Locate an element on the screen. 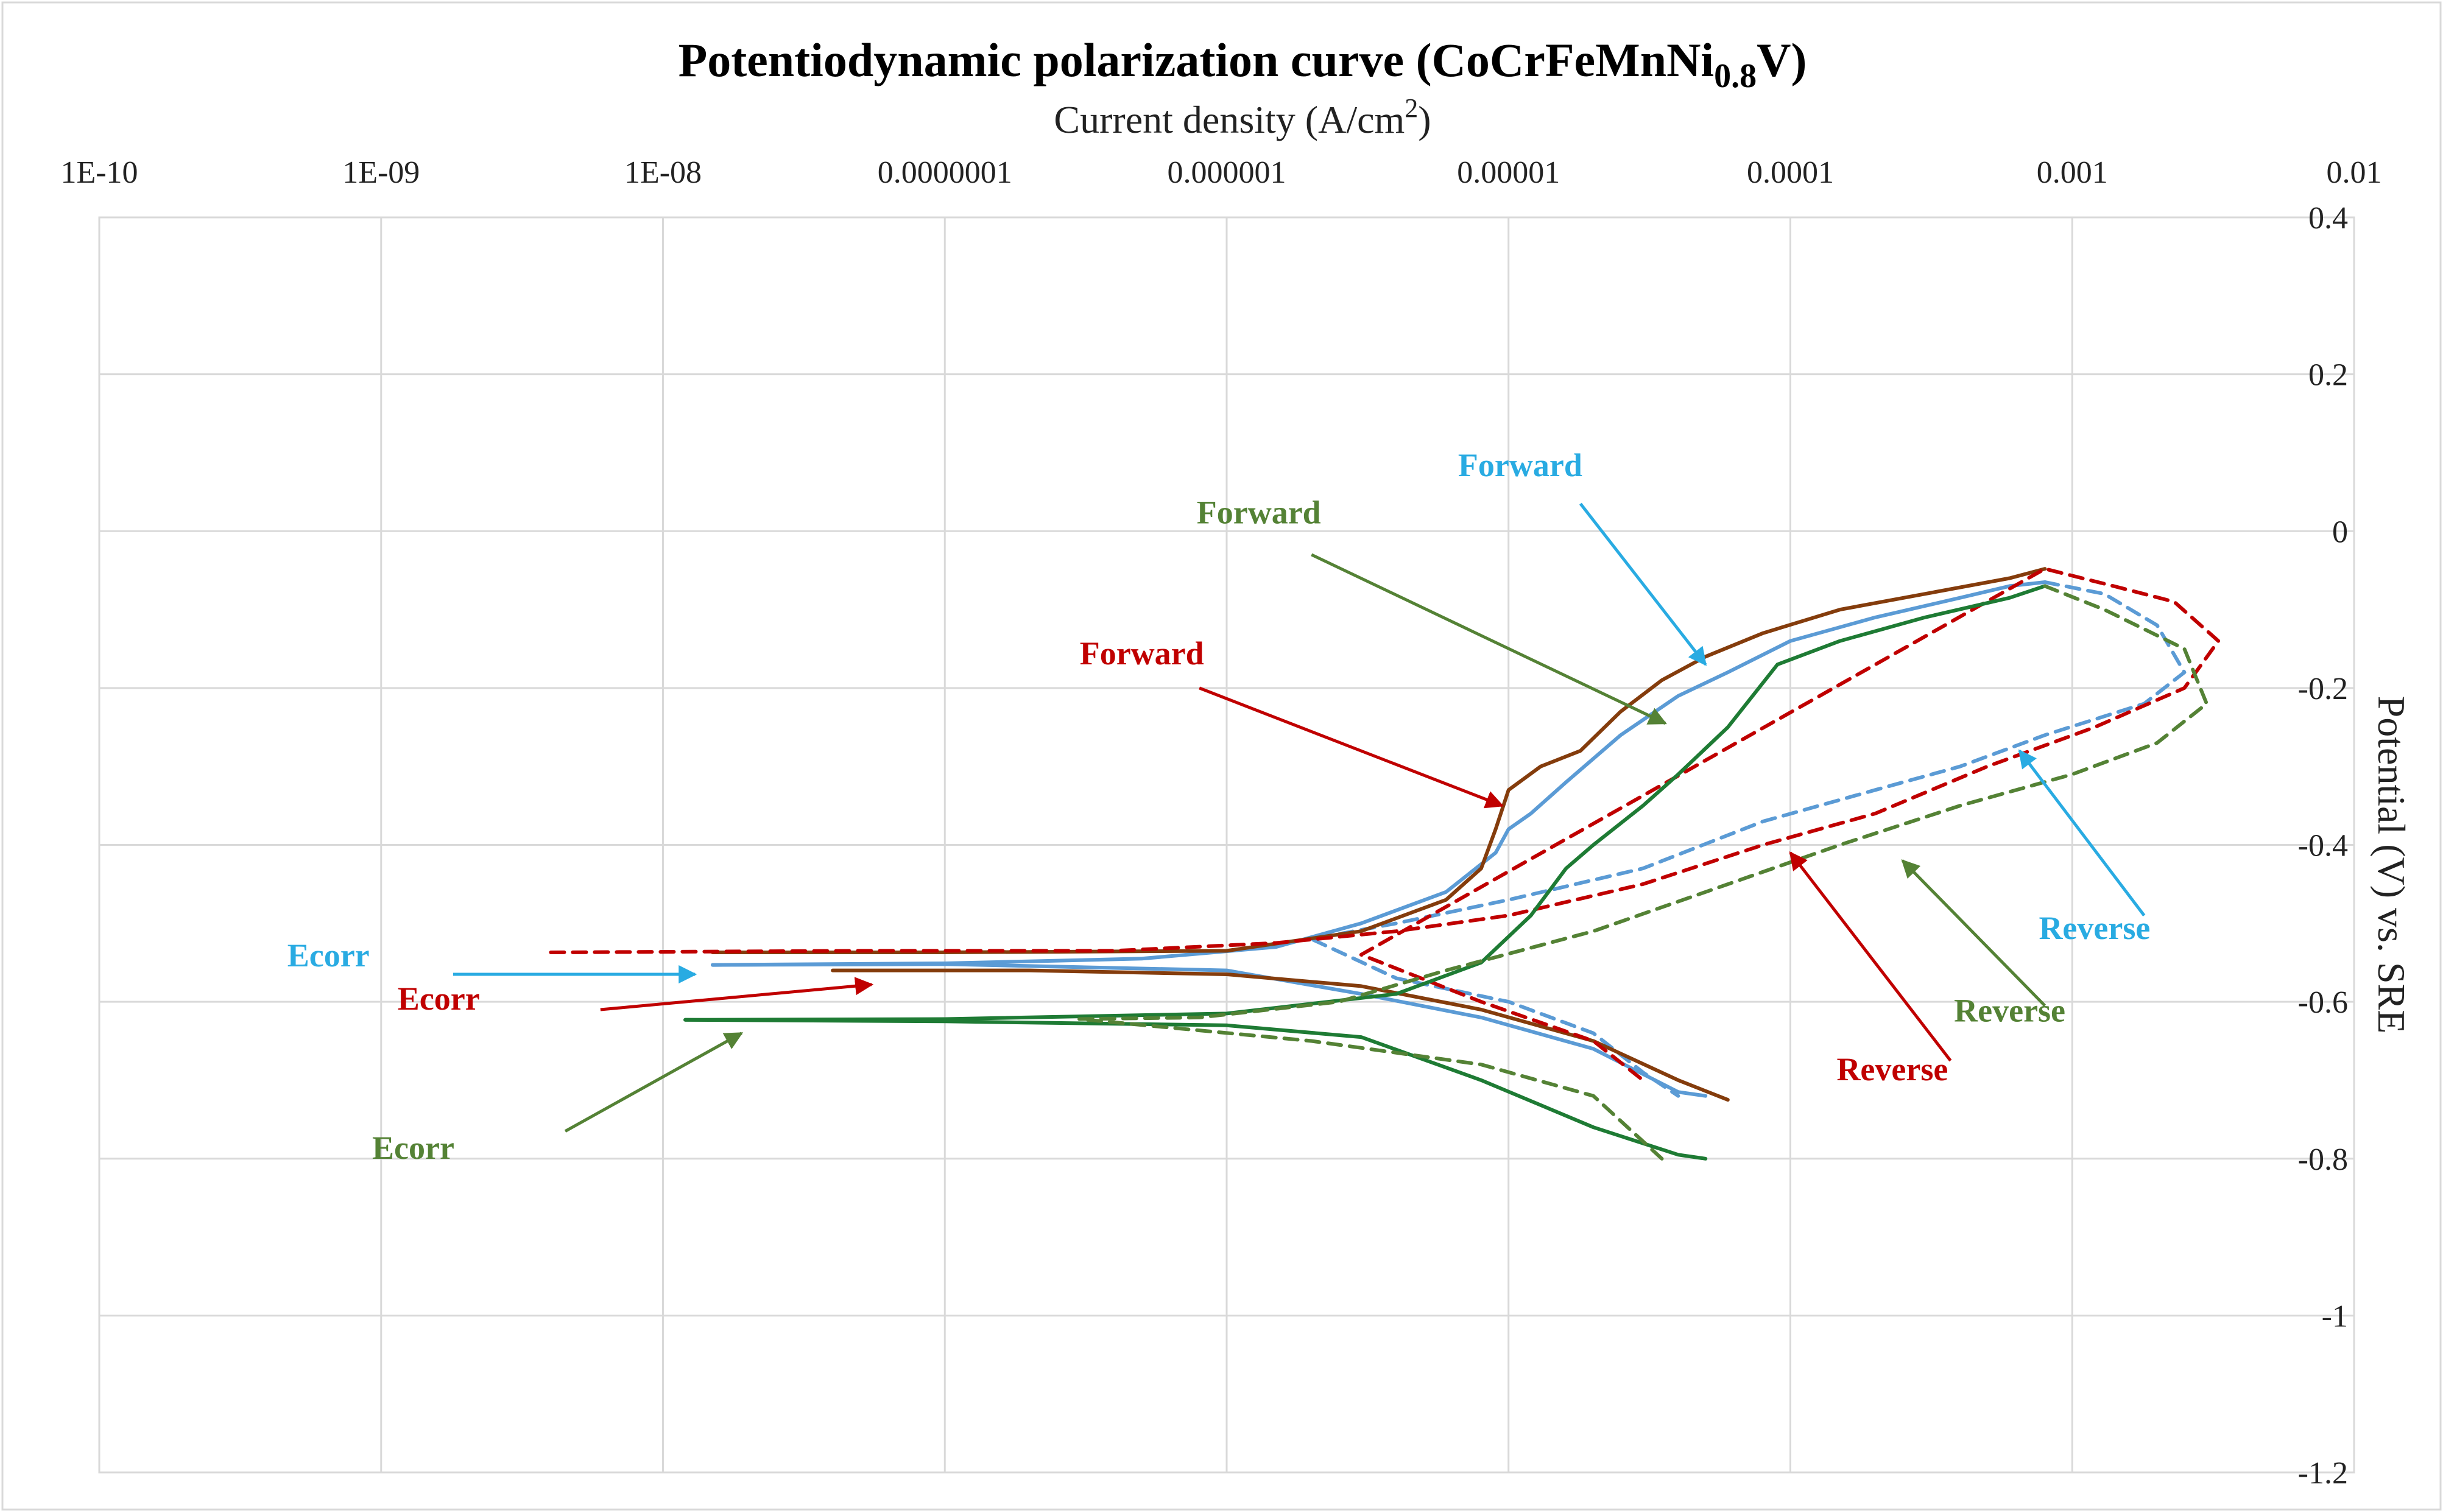 Image resolution: width=2443 pixels, height=1512 pixels. x-axis-title: Current density (A/cm2) is located at coordinates (1242, 117).